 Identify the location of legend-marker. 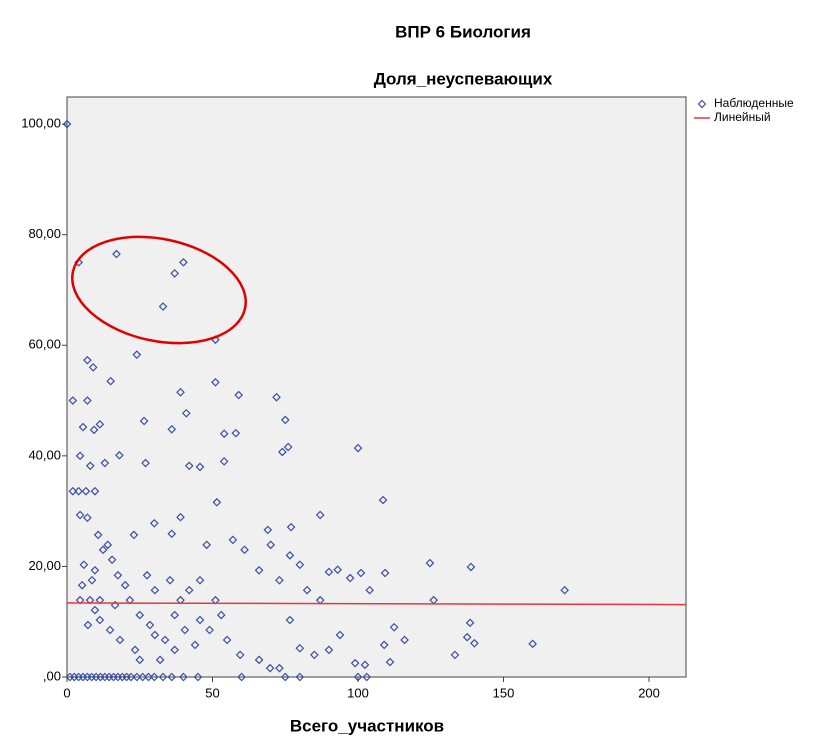
(702, 104).